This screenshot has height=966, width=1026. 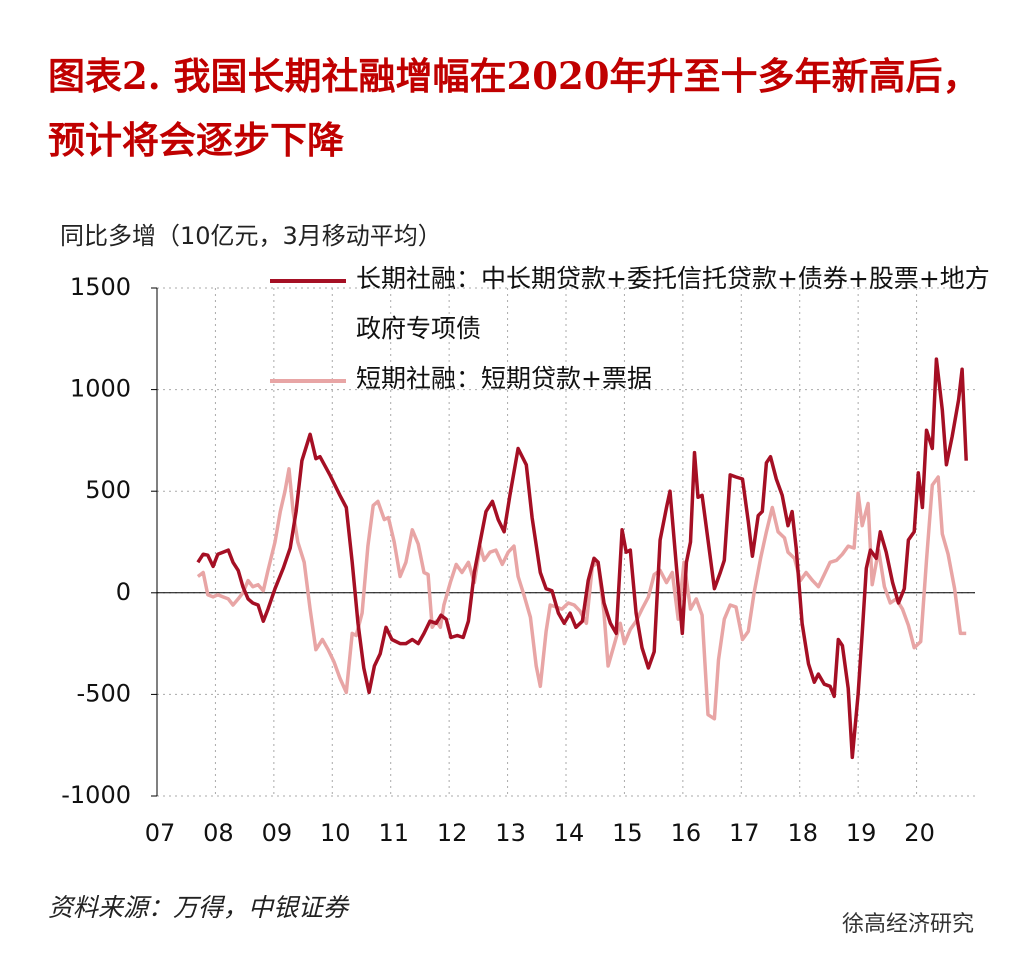 I want to click on x-tick-label: 20, so click(x=919, y=833).